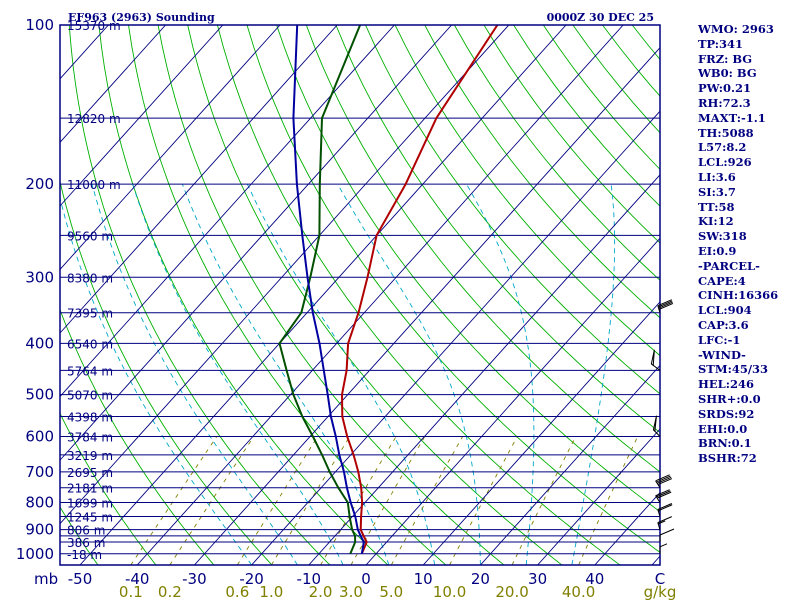  I want to click on height-label: 7395 m, so click(90, 314).